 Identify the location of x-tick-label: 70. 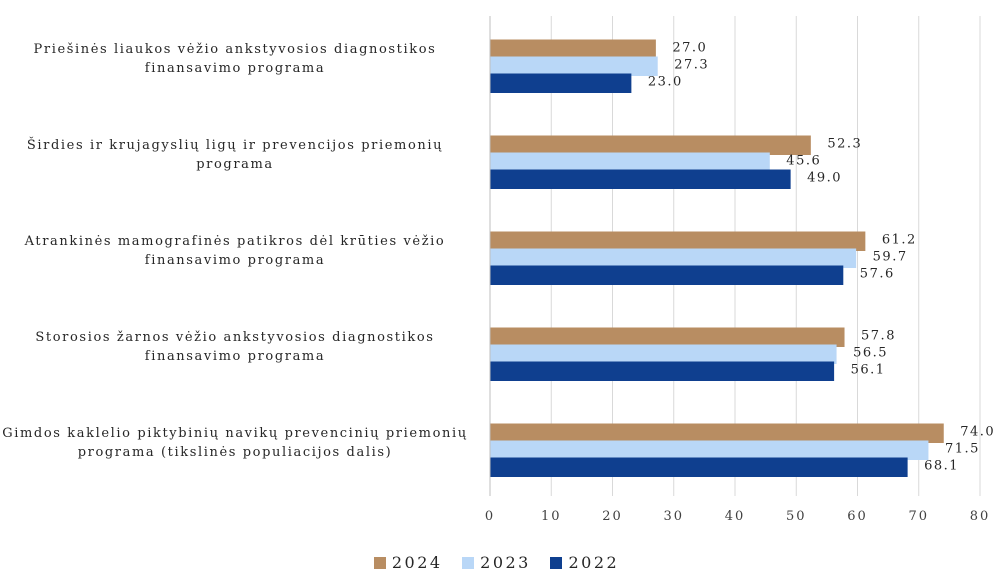
(918, 516).